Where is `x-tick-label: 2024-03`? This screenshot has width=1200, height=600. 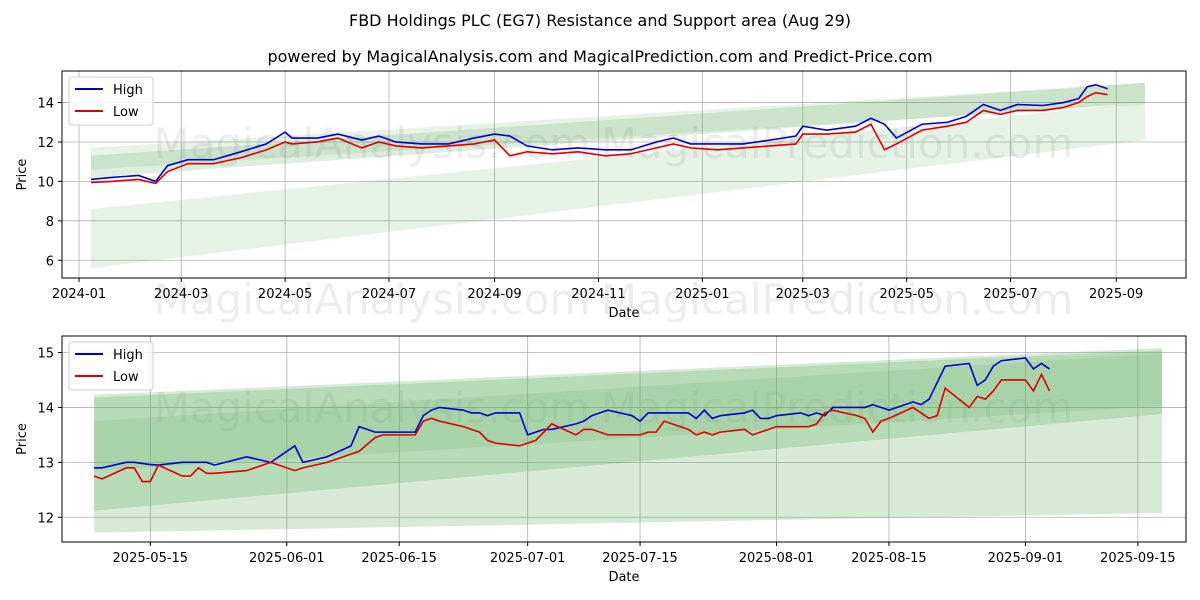
x-tick-label: 2024-03 is located at coordinates (181, 294).